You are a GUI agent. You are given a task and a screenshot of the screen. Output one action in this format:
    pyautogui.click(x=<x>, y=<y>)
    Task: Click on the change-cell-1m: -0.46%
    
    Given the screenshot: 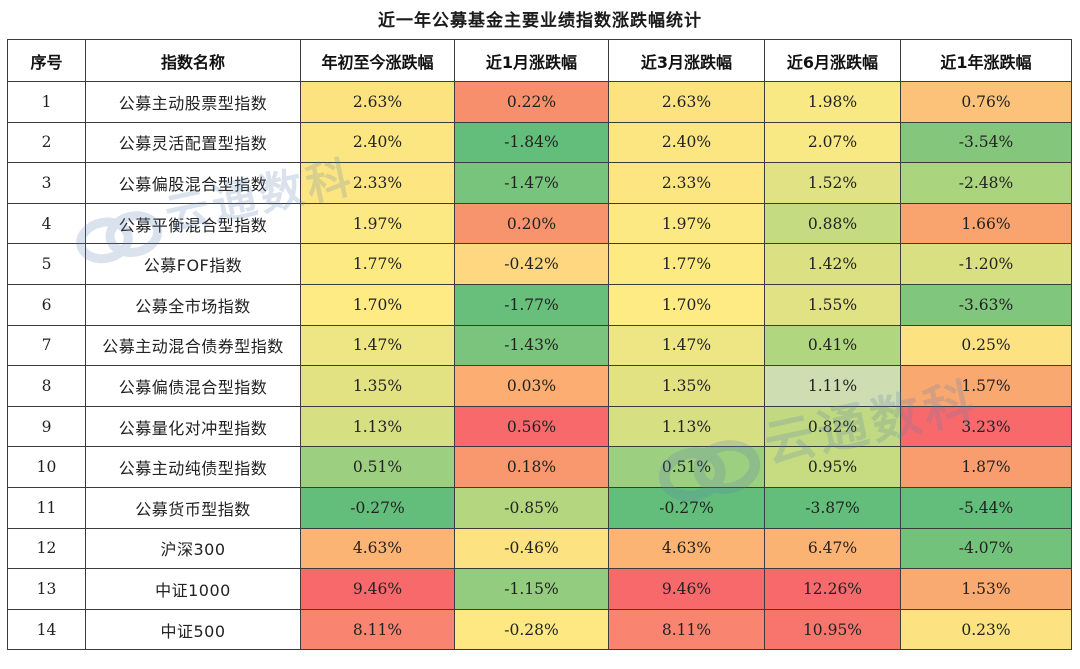 What is the action you would take?
    pyautogui.click(x=531, y=548)
    